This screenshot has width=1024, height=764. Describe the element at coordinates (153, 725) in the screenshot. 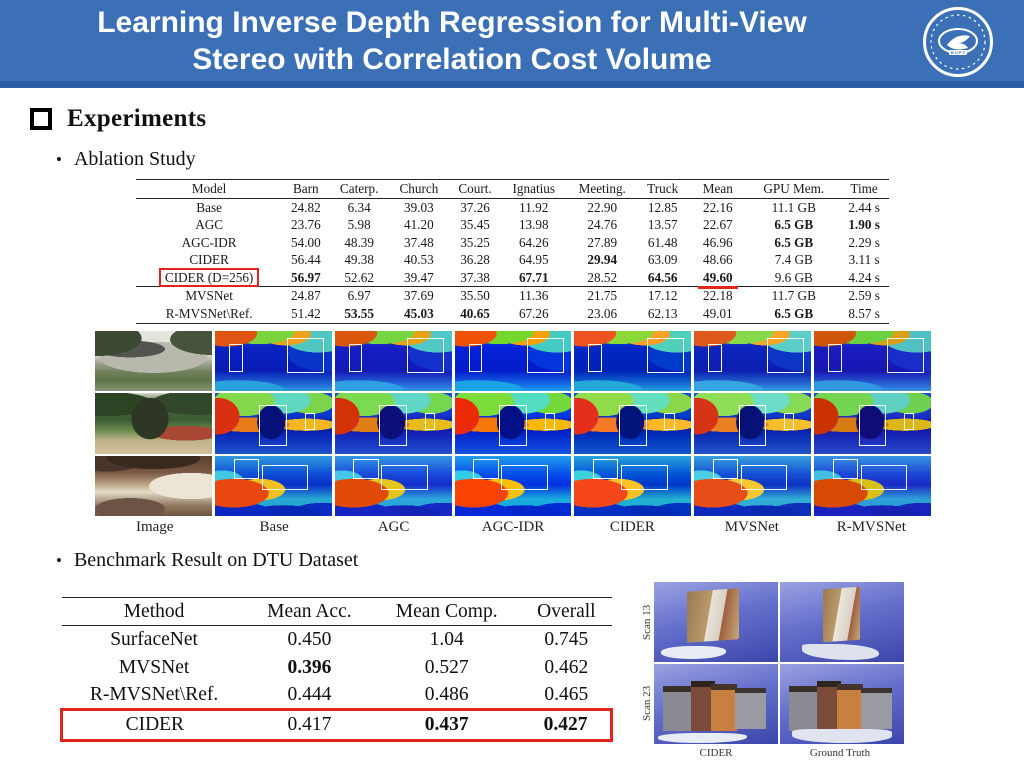

I see `table-cell: CIDER` at that location.